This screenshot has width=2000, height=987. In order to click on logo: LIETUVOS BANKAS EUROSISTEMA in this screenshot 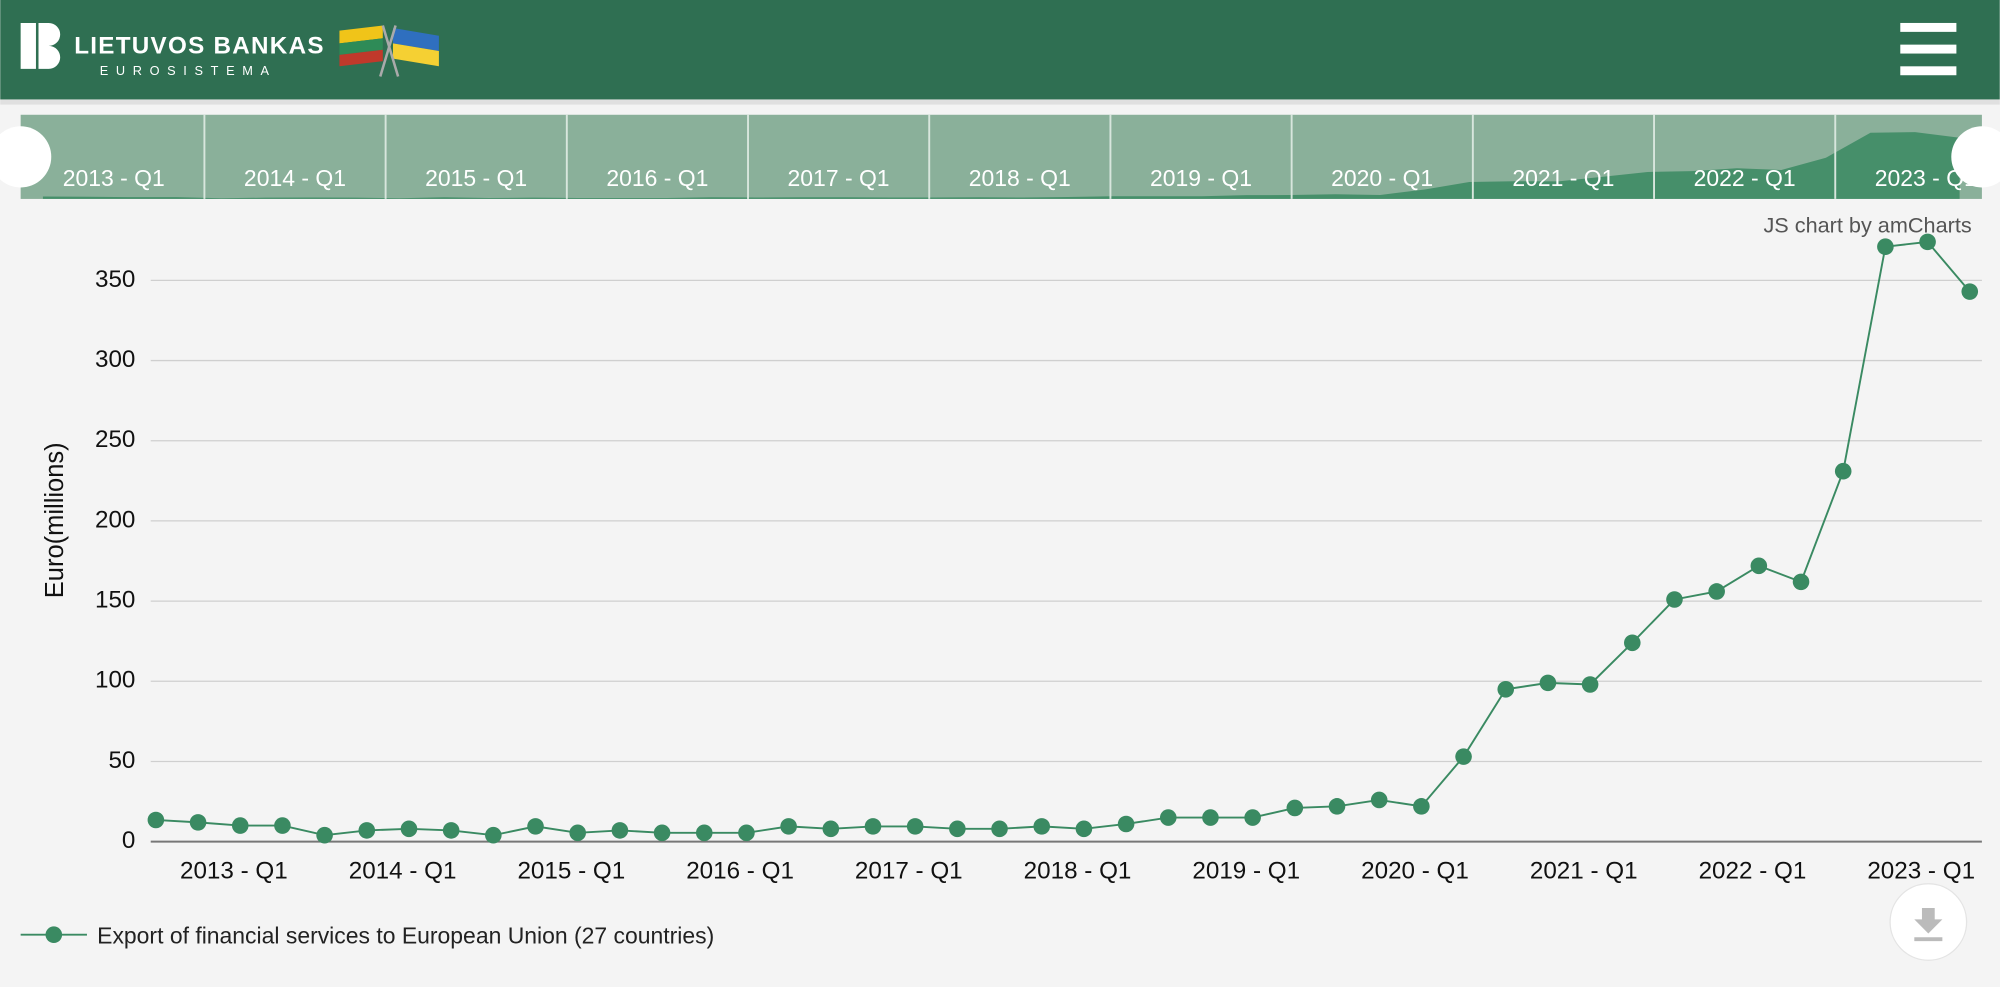, I will do `click(229, 50)`.